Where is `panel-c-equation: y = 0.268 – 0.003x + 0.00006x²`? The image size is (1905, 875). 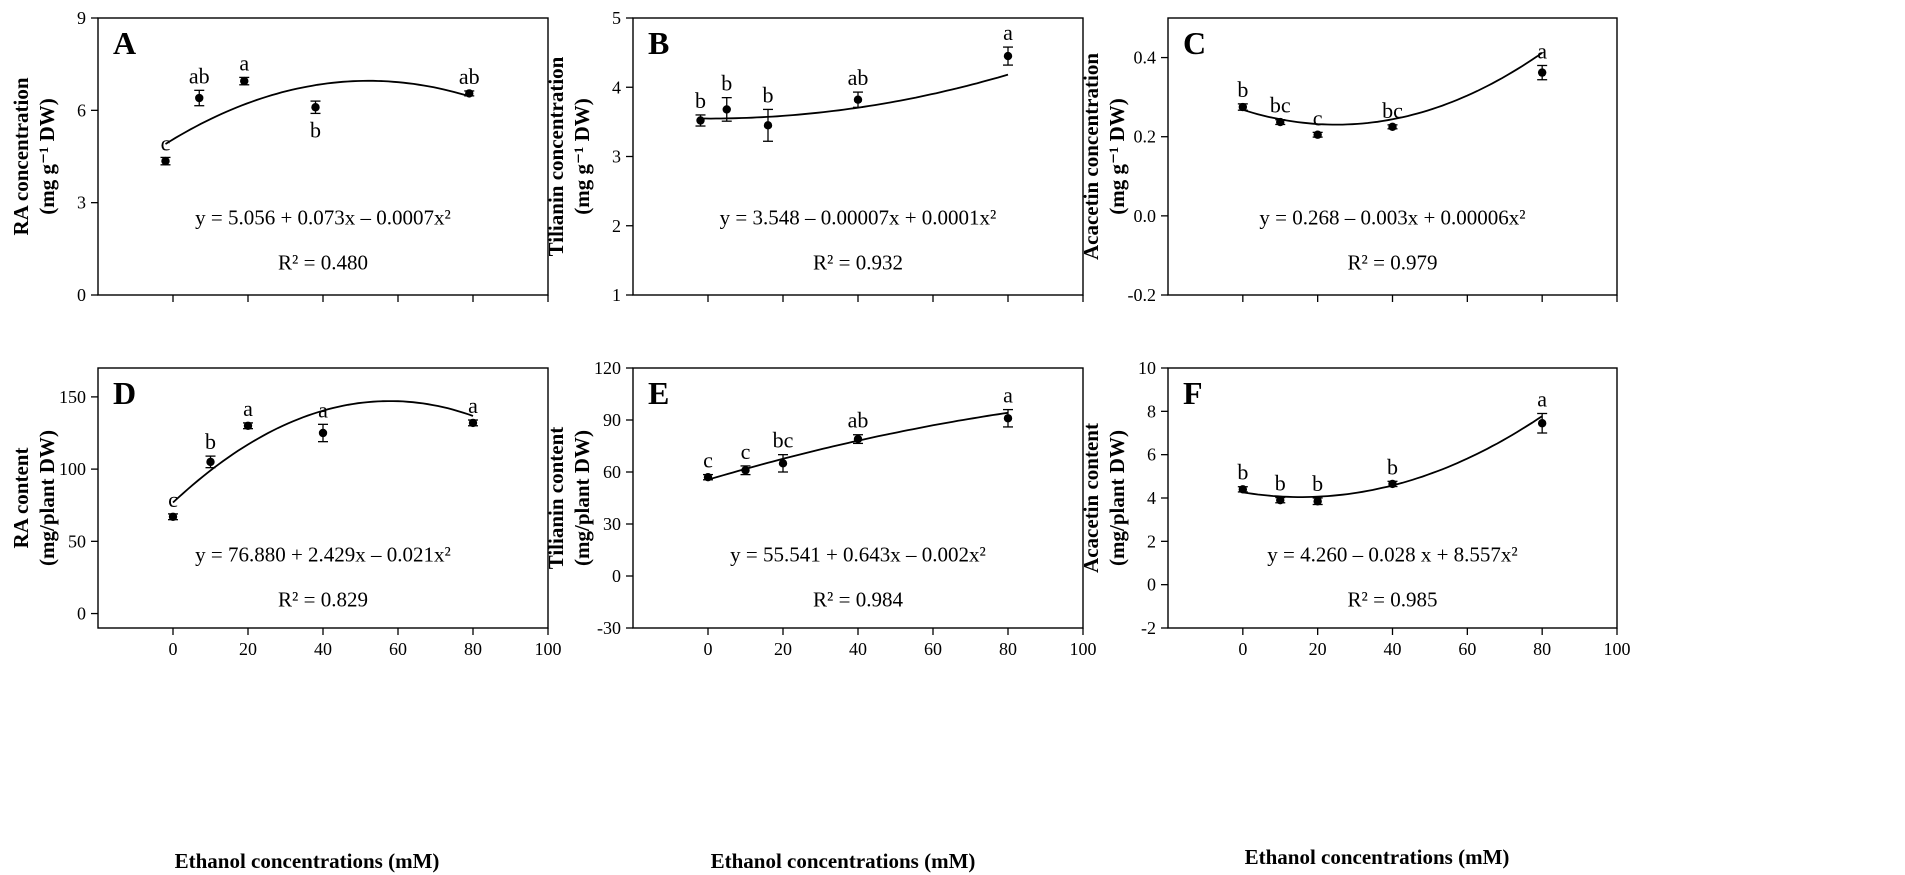
panel-c-equation: y = 0.268 – 0.003x + 0.00006x² is located at coordinates (1392, 217).